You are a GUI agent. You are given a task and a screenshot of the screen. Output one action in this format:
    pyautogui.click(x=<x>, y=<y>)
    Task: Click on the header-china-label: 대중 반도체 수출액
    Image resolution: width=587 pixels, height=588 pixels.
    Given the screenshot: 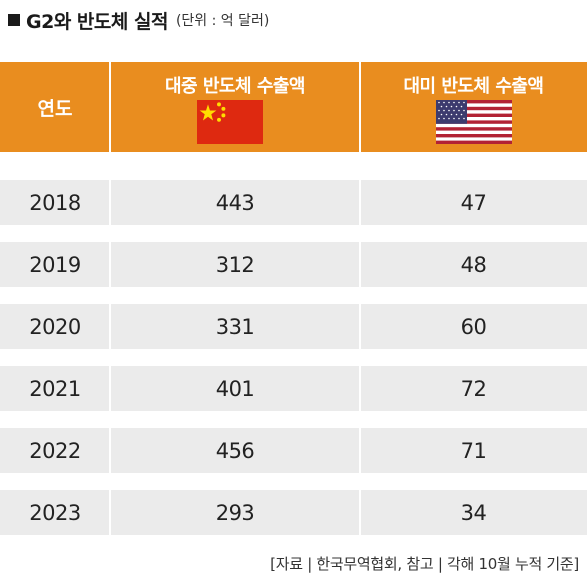 What is the action you would take?
    pyautogui.click(x=235, y=86)
    